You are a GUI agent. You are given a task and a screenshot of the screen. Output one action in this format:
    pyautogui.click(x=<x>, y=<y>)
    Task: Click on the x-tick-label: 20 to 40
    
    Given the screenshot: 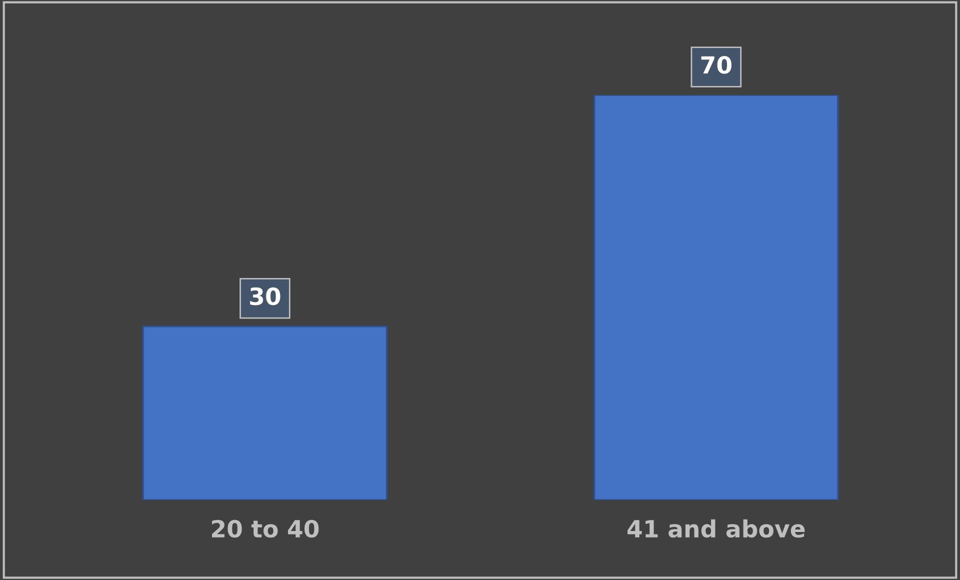 What is the action you would take?
    pyautogui.click(x=265, y=529)
    